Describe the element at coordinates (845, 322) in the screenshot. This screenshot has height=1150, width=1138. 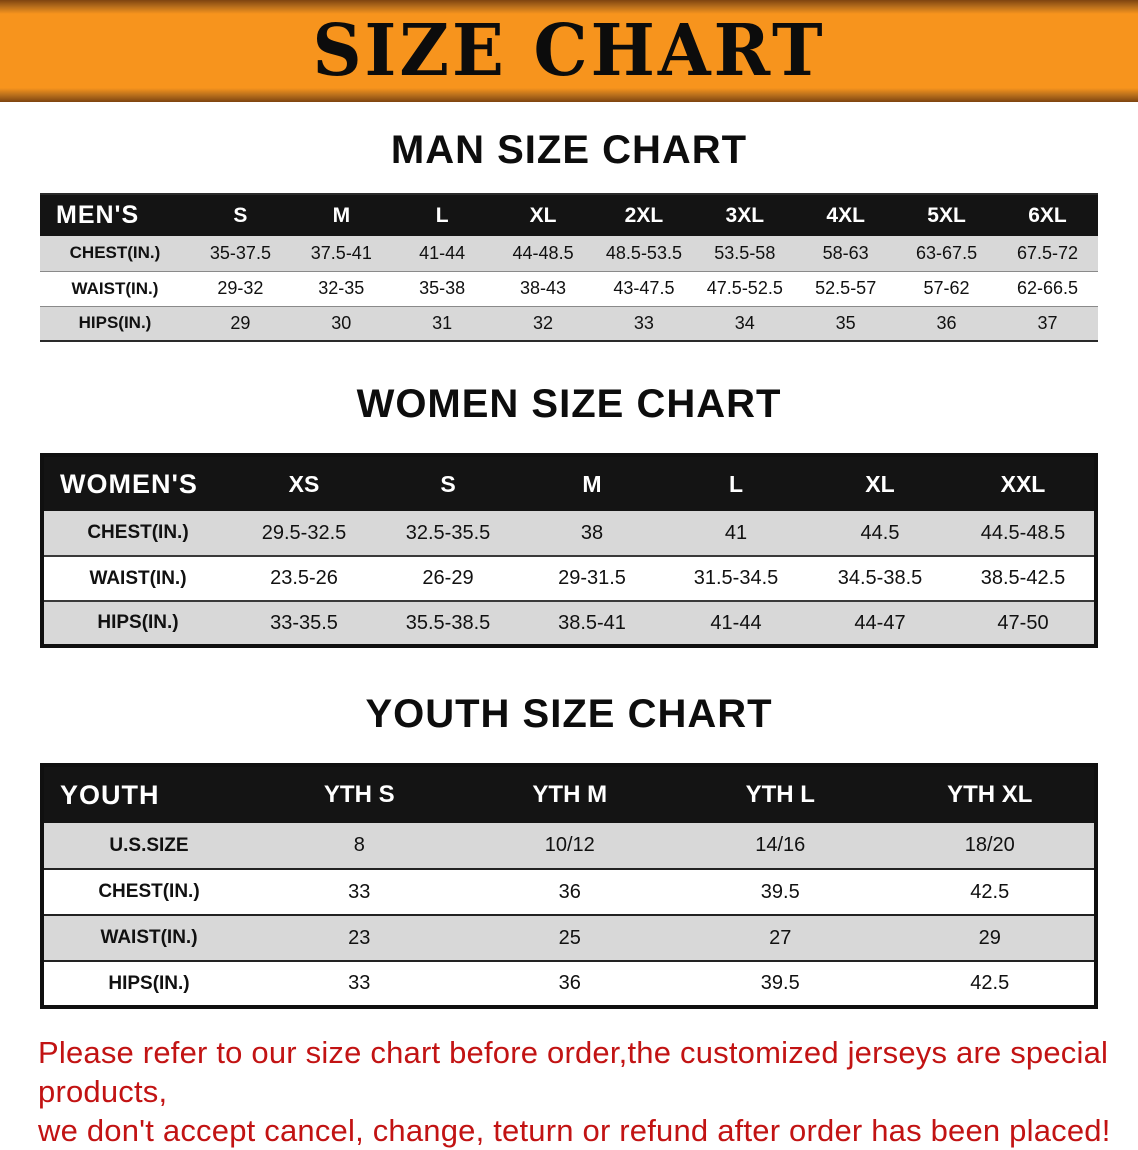
I see `size-value-cell: 35` at that location.